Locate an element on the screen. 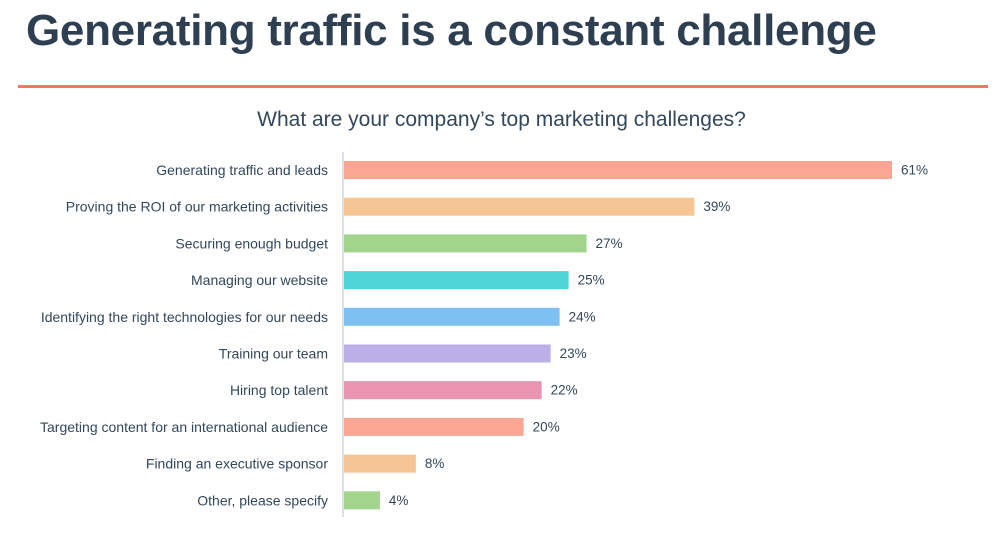  title-divider is located at coordinates (503, 86).